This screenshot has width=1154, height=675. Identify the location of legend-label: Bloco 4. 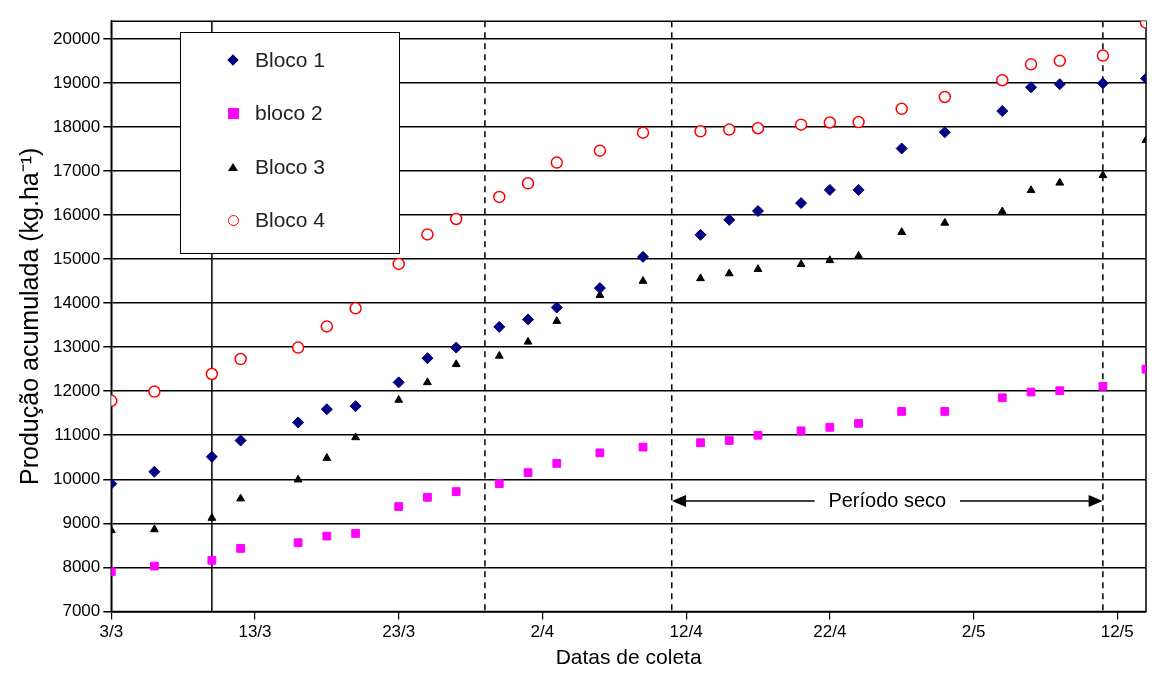
(290, 220).